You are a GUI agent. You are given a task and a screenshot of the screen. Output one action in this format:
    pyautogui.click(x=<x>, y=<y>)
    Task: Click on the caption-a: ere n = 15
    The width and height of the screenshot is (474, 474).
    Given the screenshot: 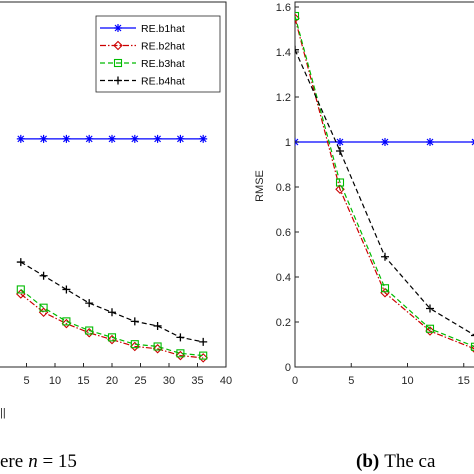 What is the action you would take?
    pyautogui.click(x=38, y=461)
    